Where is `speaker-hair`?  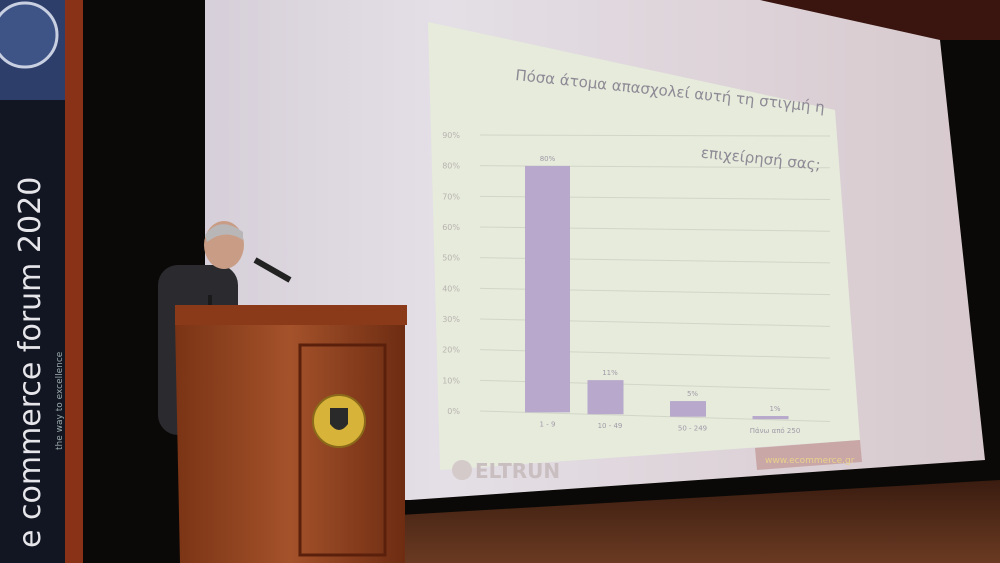
speaker-hair is located at coordinates (224, 233).